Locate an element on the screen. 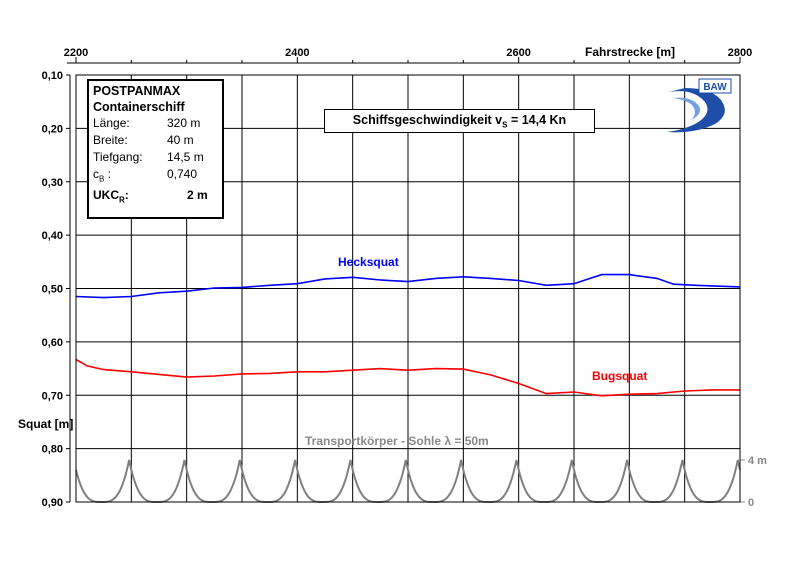 Image resolution: width=800 pixels, height=565 pixels. y-tick-label: 0,10 is located at coordinates (52, 76).